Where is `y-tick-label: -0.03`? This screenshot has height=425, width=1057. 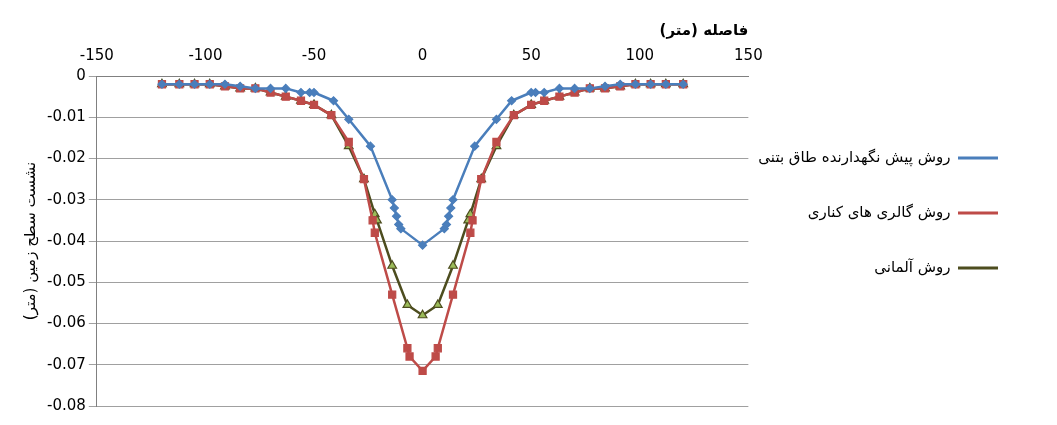
y-tick-label: -0.03 is located at coordinates (66, 198).